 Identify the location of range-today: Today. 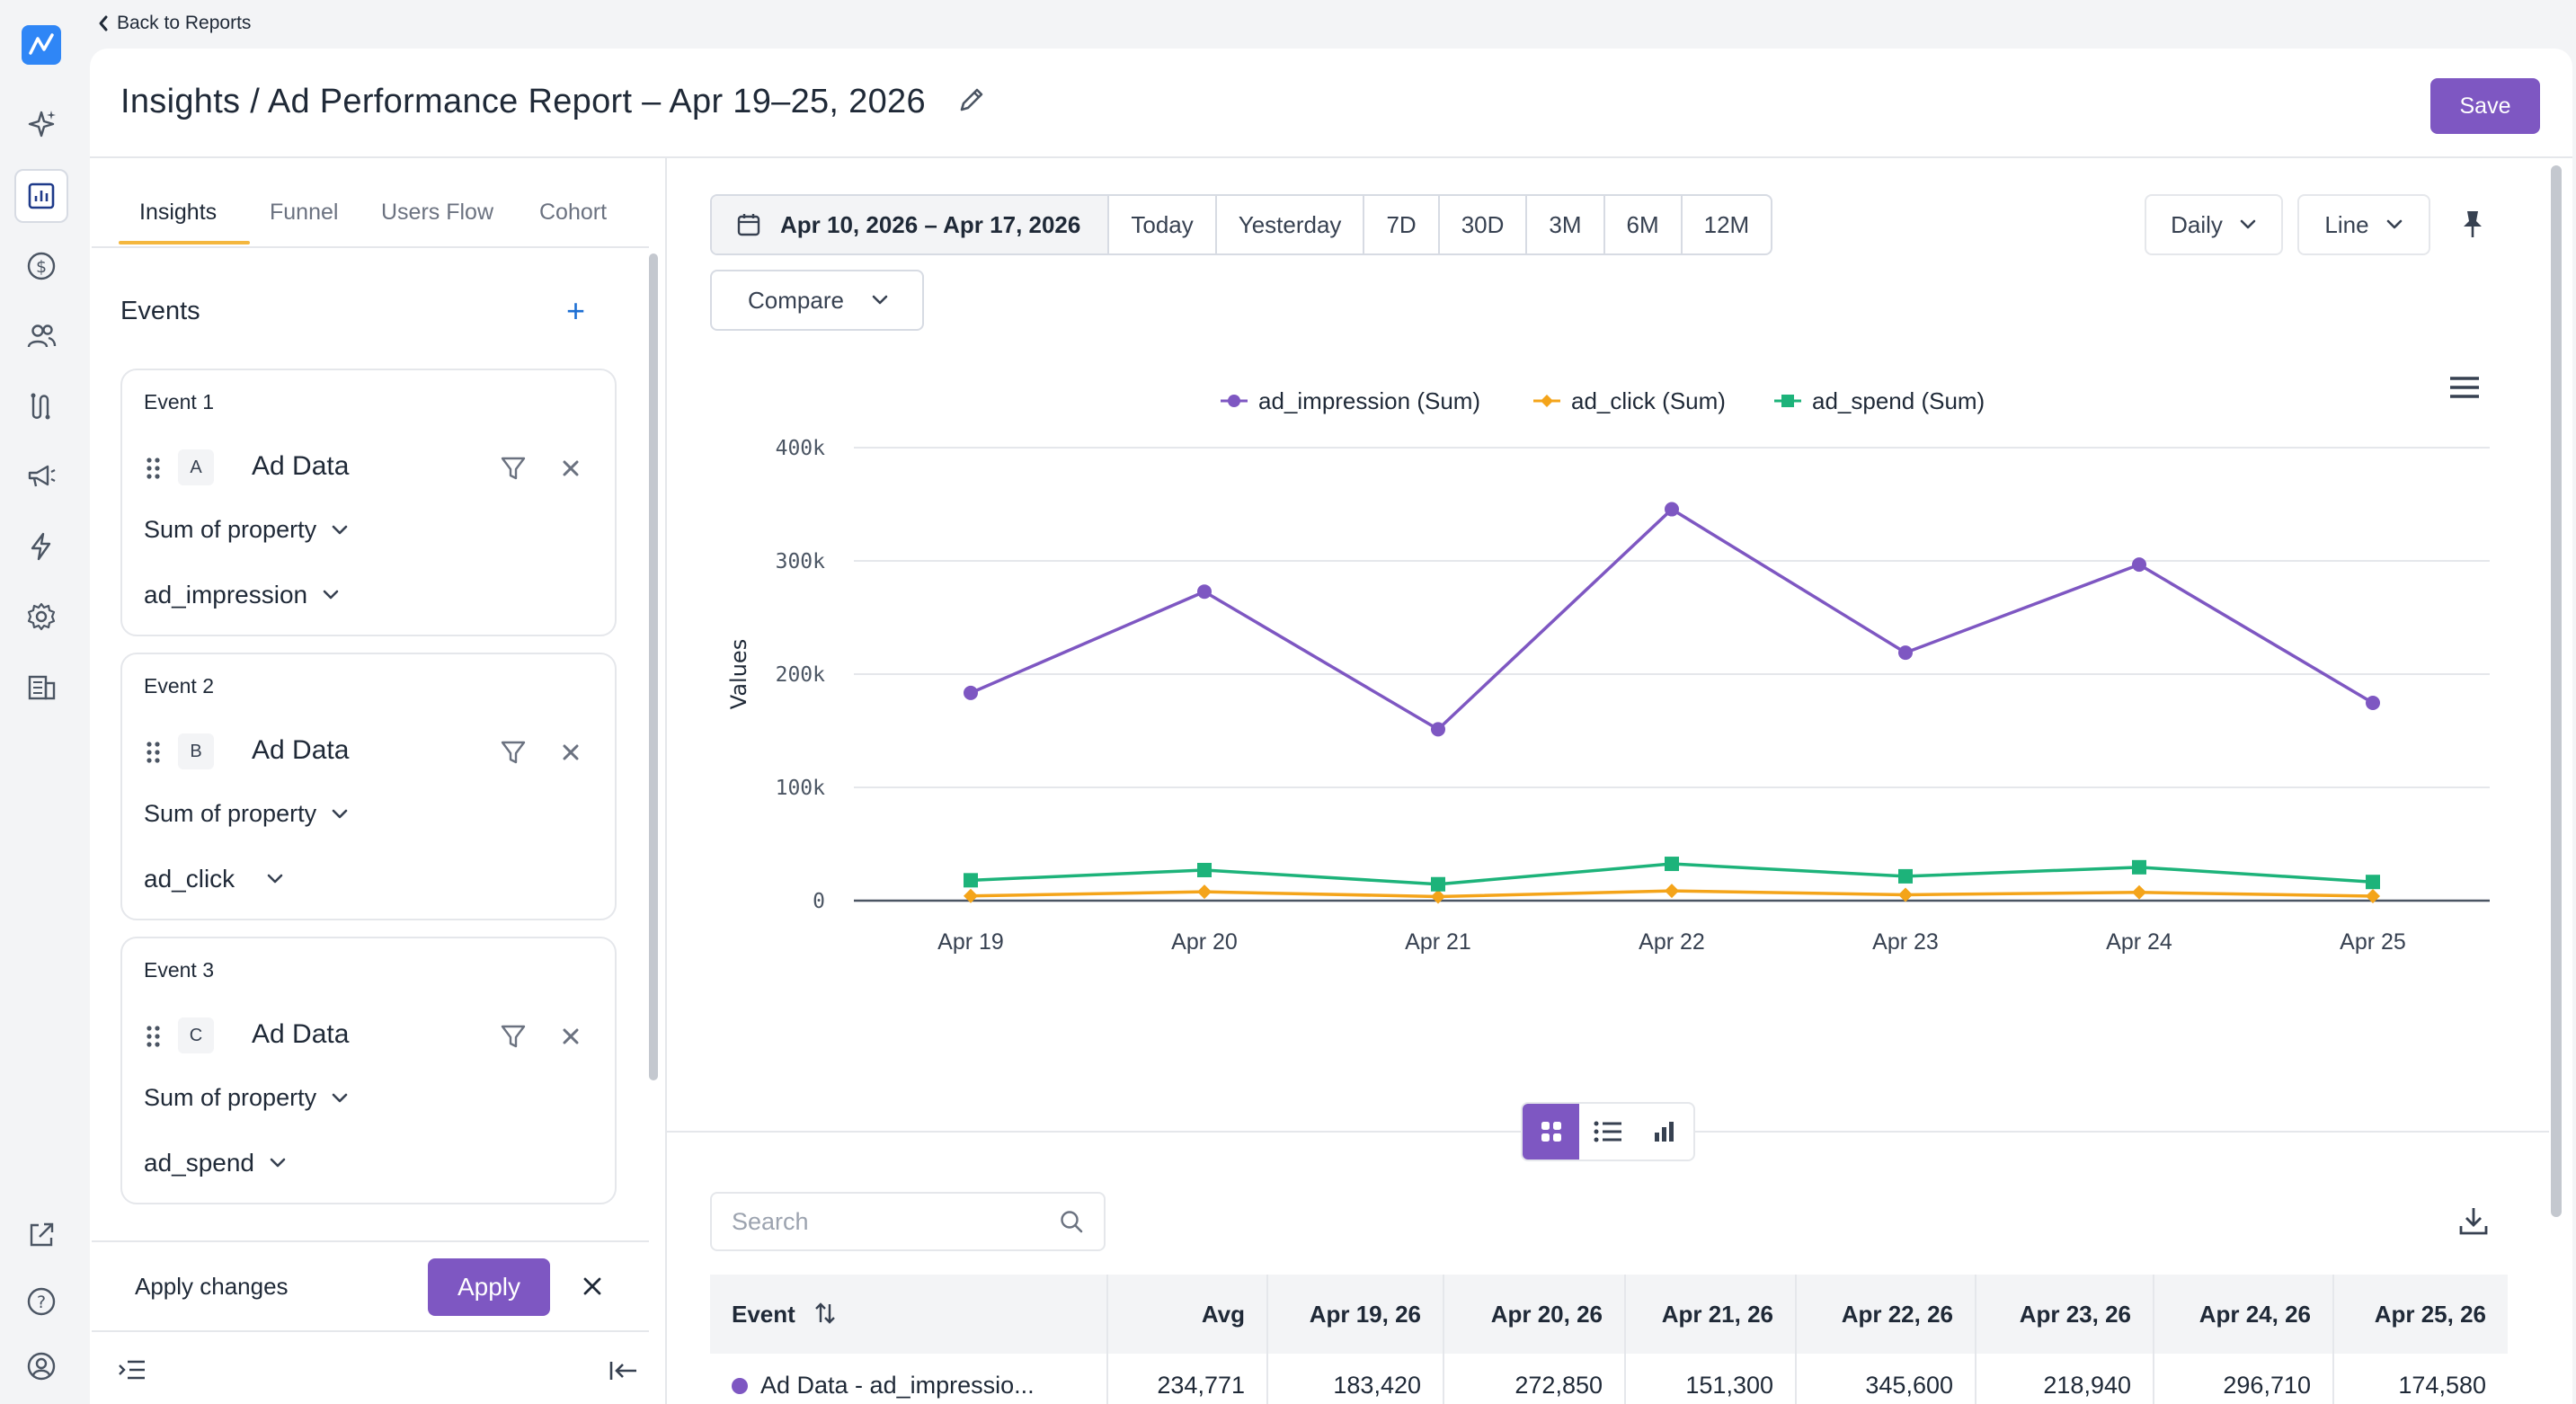
(1160, 224).